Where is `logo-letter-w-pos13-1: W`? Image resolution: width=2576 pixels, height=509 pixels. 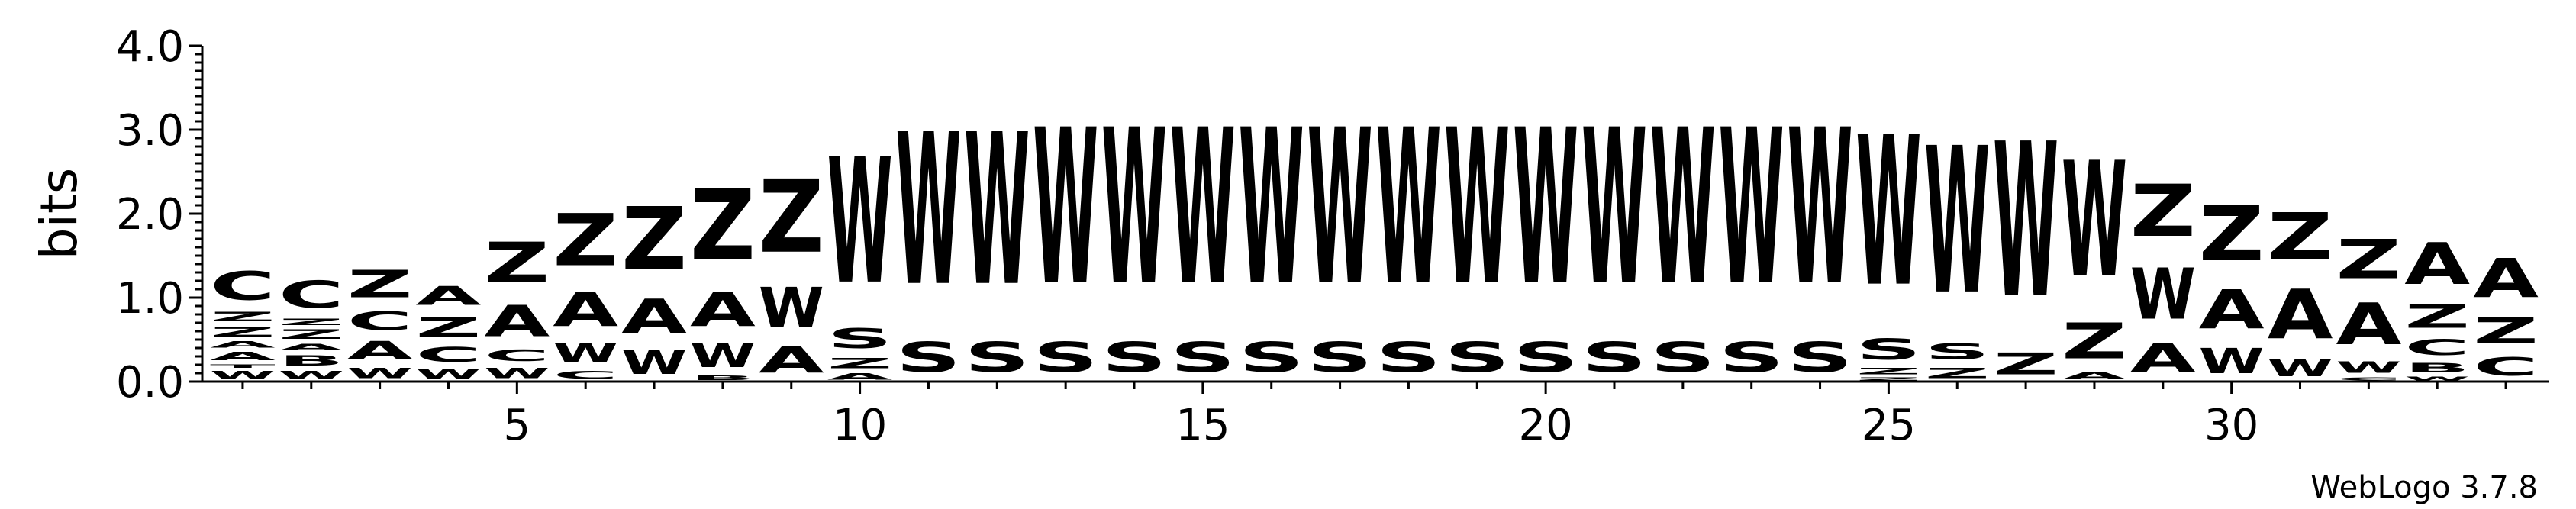
logo-letter-w-pos13-1: W is located at coordinates (1066, 209).